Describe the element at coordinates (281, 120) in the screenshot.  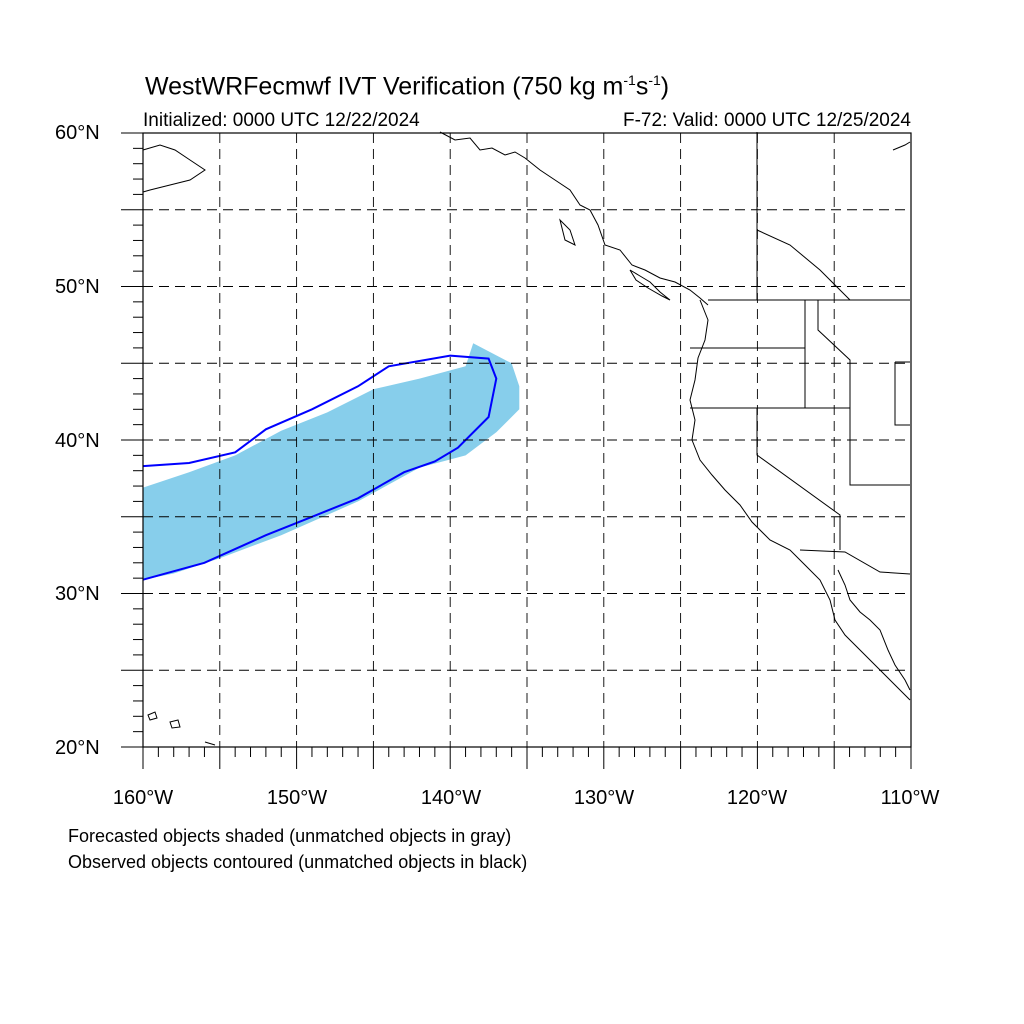
I see `initialized-label: Initialized: 0000 UTC 12/22/2024` at that location.